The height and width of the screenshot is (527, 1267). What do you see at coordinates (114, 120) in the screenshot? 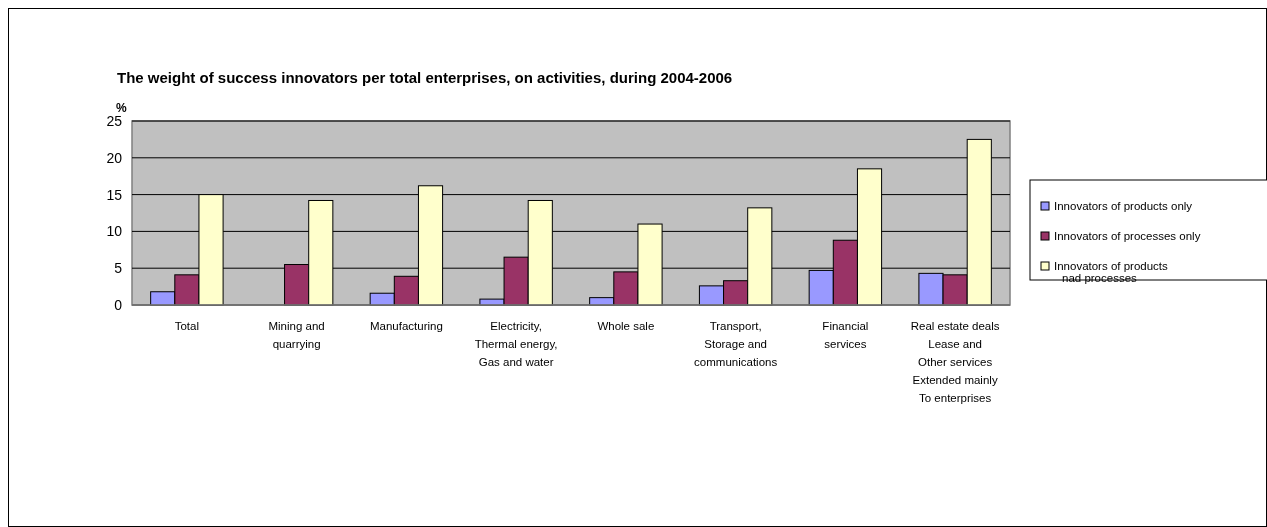
I see `y-tick-label: 25` at bounding box center [114, 120].